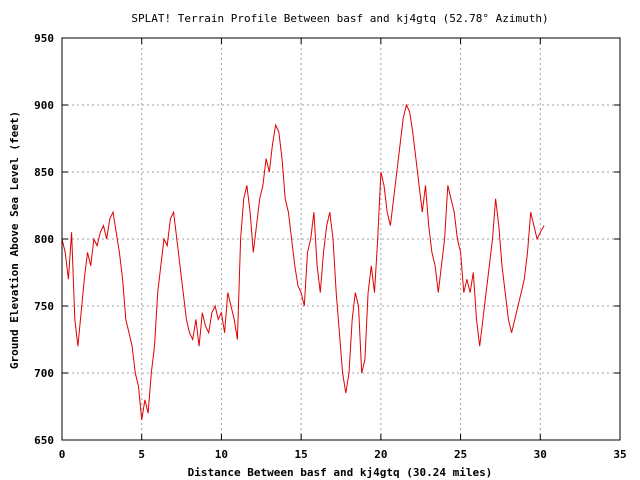  I want to click on x-tick-label: 0, so click(62, 454).